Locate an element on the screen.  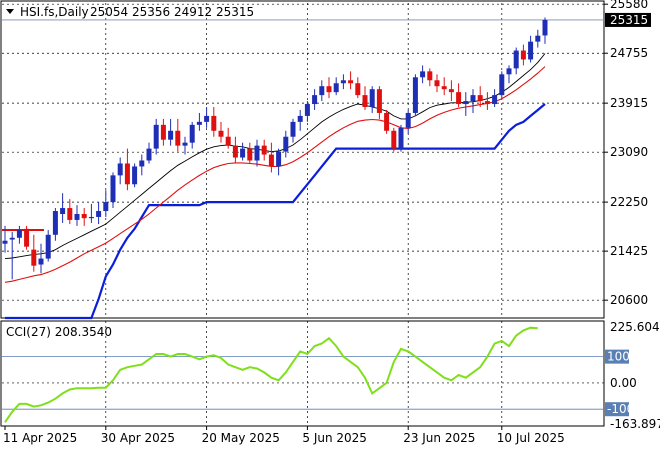
ohlc-label: 25054 25356 24912 25315 is located at coordinates (172, 12).